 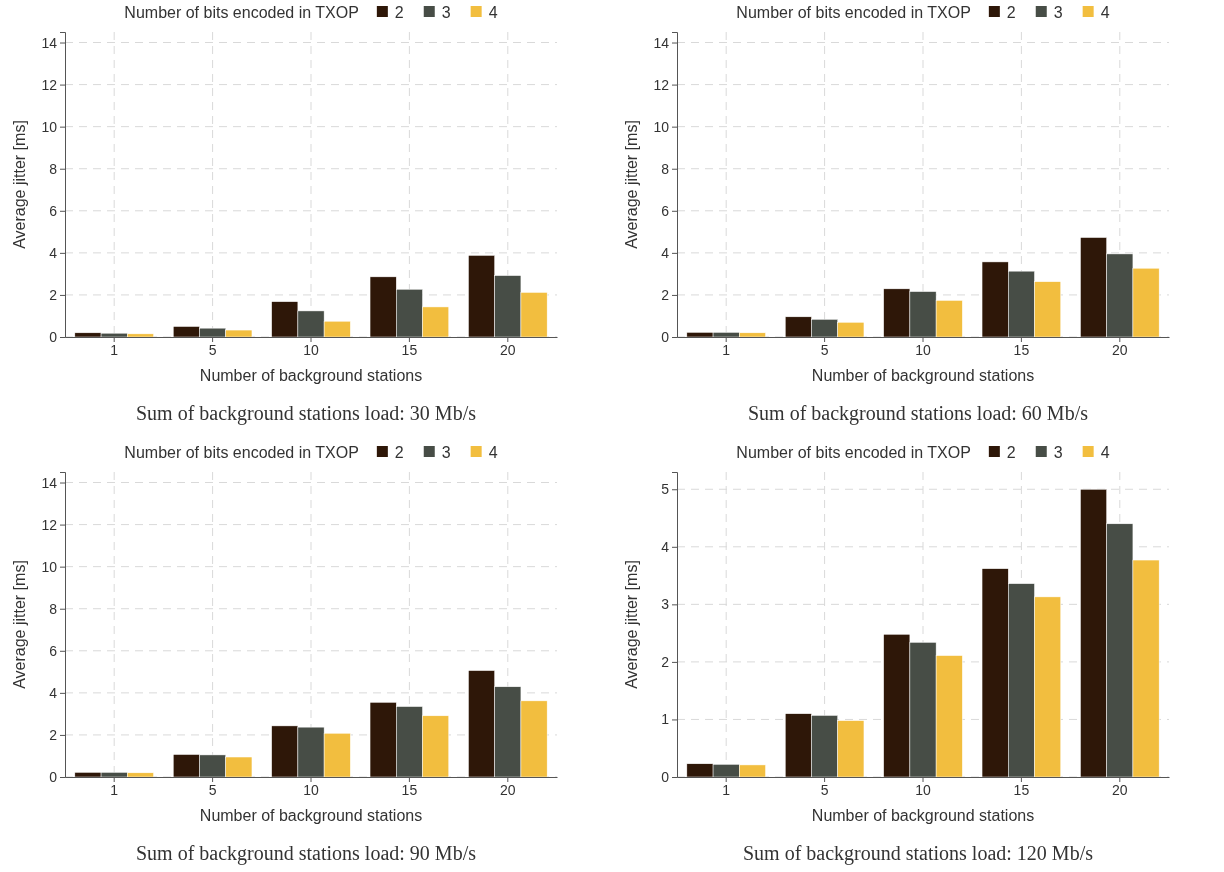 I want to click on y-tick-label: 5, so click(x=665, y=489).